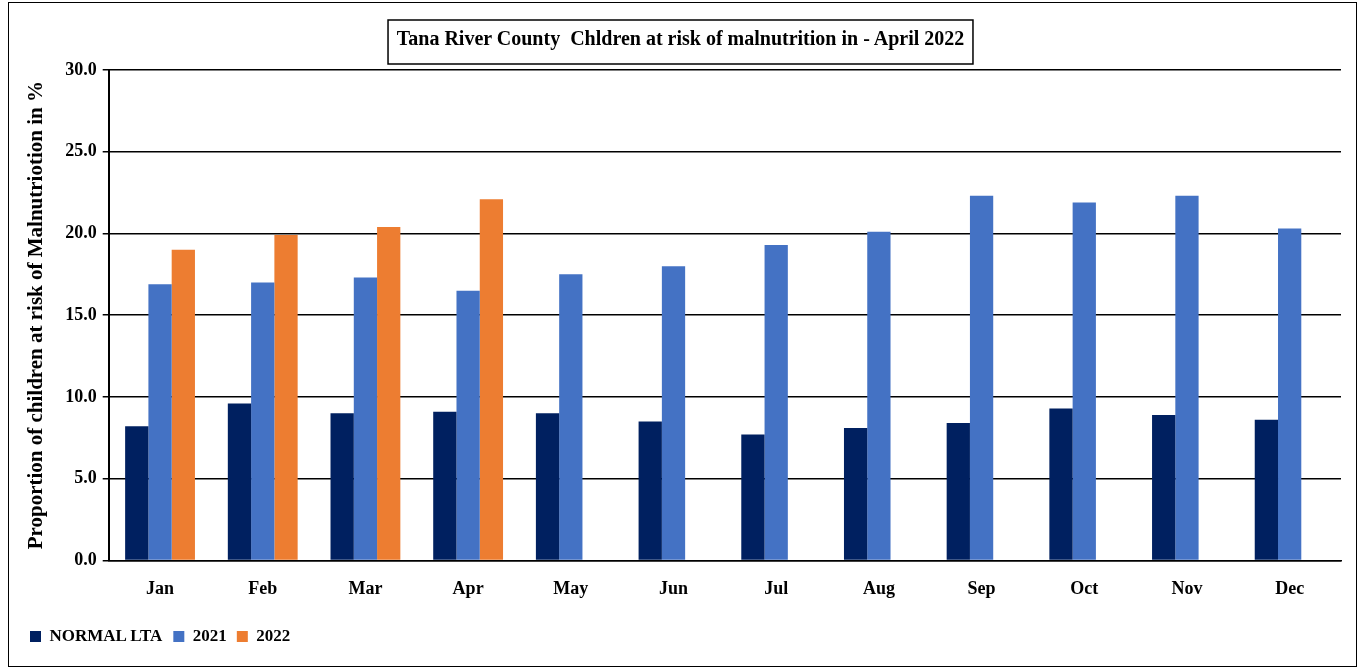 The width and height of the screenshot is (1365, 671). What do you see at coordinates (263, 587) in the screenshot?
I see `x-tick-label: Feb` at bounding box center [263, 587].